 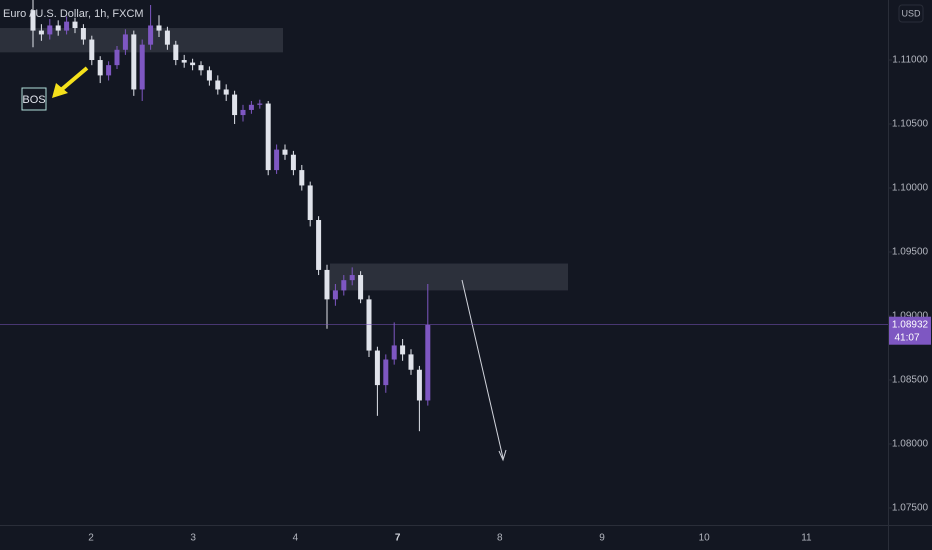 I want to click on x-tick-label: 4, so click(x=296, y=538).